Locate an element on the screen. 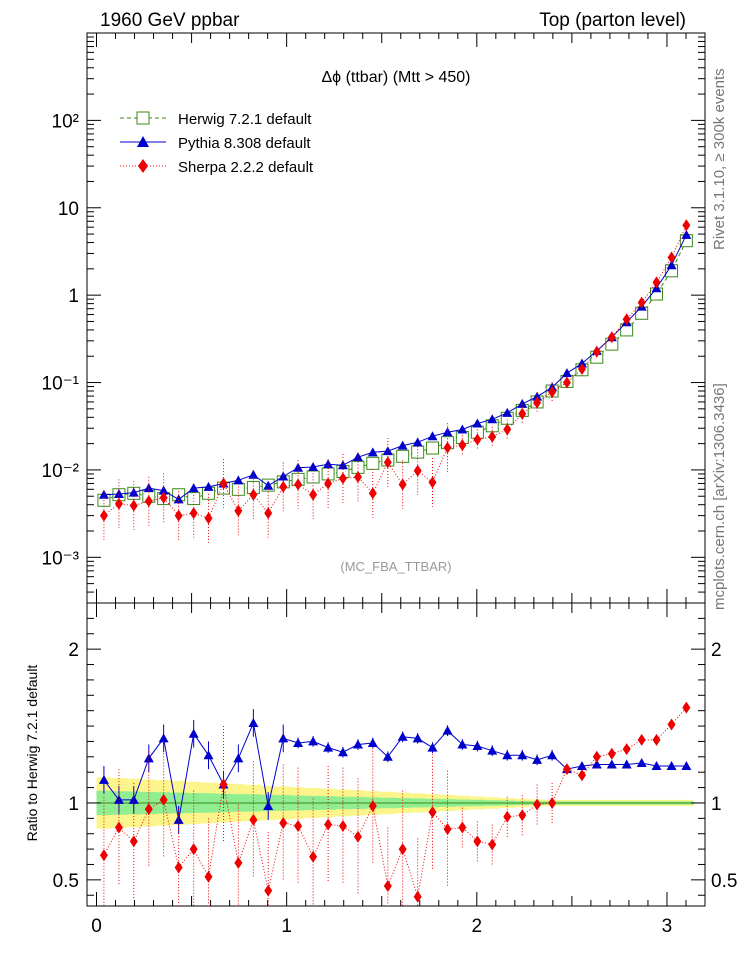 Image resolution: width=746 pixels, height=972 pixels. rivet-label: Rivet 3.1.10, ≥ 300k events is located at coordinates (719, 159).